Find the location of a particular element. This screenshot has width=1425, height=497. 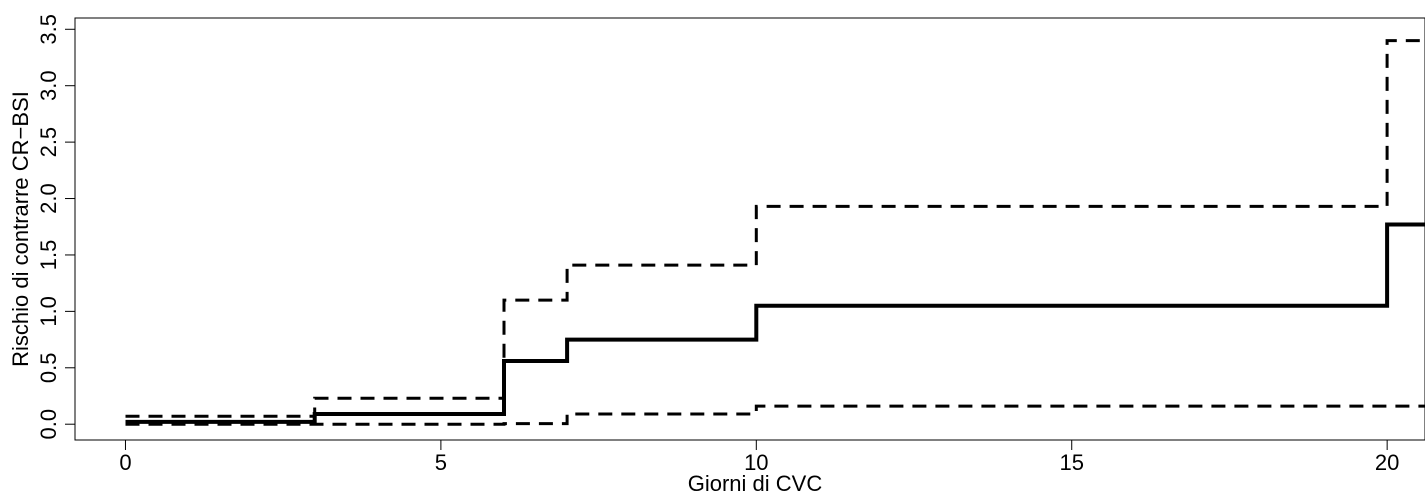

y-tick-label: 1.5 is located at coordinates (48, 255).